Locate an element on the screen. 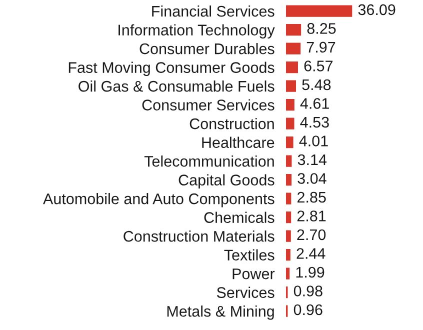  y-tick-label: Financial Services is located at coordinates (213, 11).